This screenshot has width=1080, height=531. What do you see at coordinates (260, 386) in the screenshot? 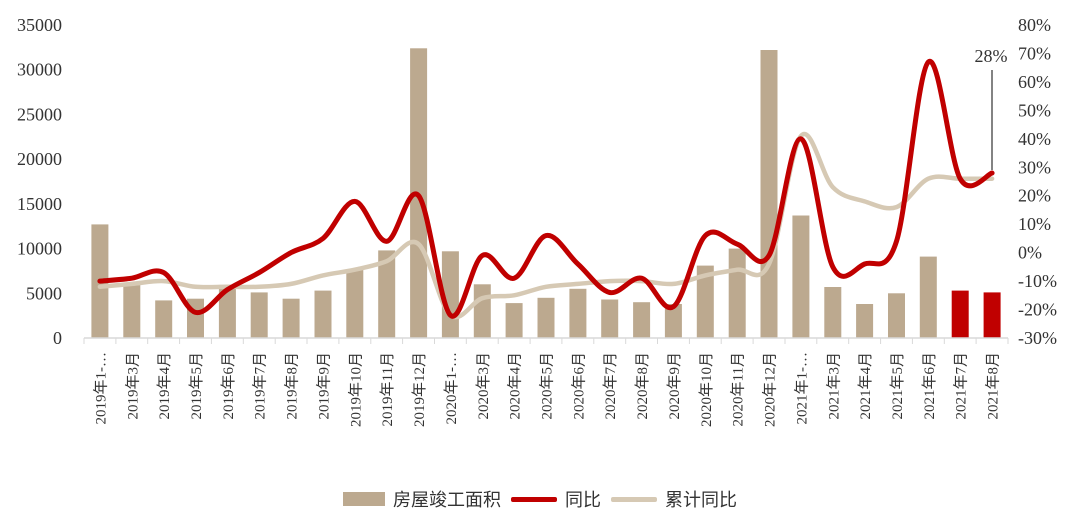
I see `x-axis-label: 2019年7月` at bounding box center [260, 386].